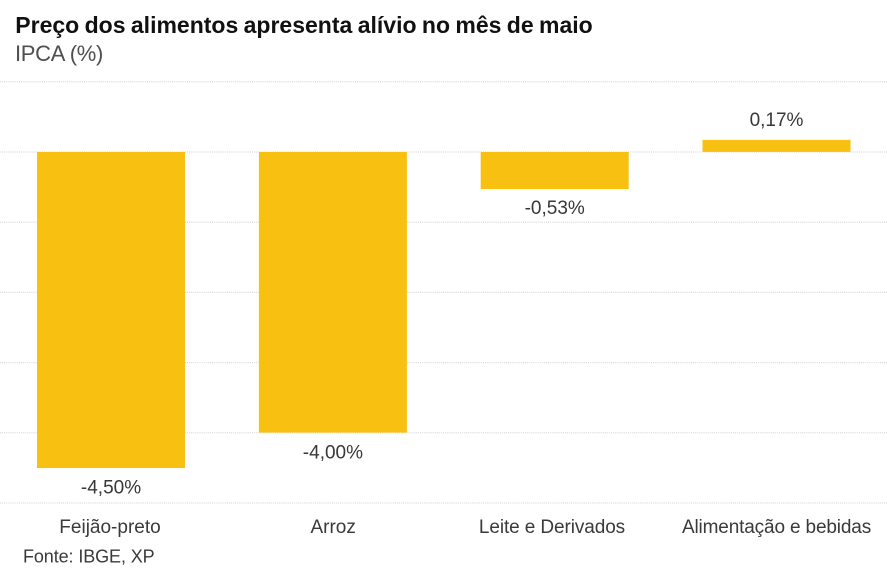 This screenshot has height=587, width=887. I want to click on svg-text: Feijão-preto, so click(109, 527).